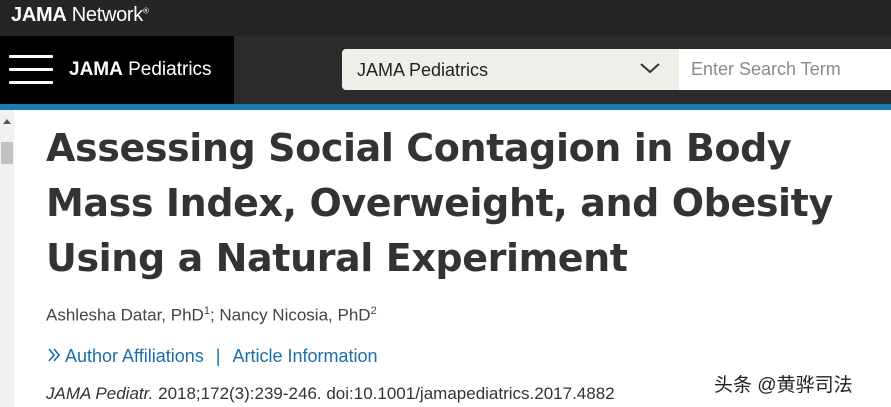 The width and height of the screenshot is (891, 407). Describe the element at coordinates (80, 15) in the screenshot. I see `jama-network-logo: JAMA Network®` at that location.